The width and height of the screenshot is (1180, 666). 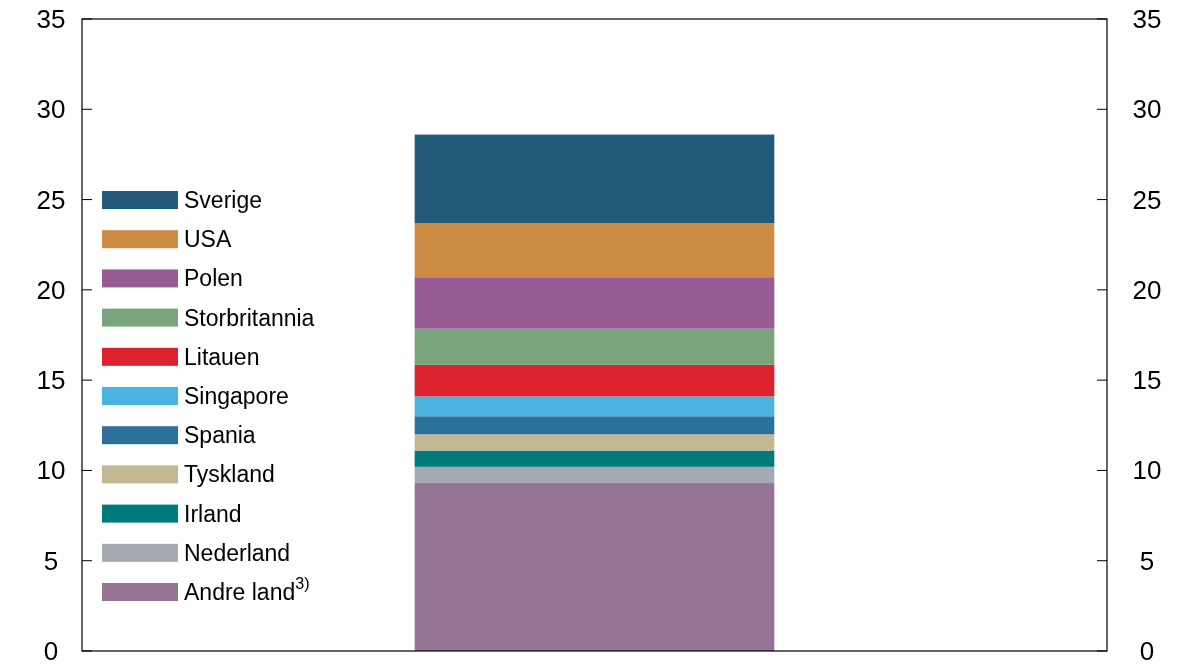 What do you see at coordinates (51, 199) in the screenshot?
I see `y-tick-label: 25` at bounding box center [51, 199].